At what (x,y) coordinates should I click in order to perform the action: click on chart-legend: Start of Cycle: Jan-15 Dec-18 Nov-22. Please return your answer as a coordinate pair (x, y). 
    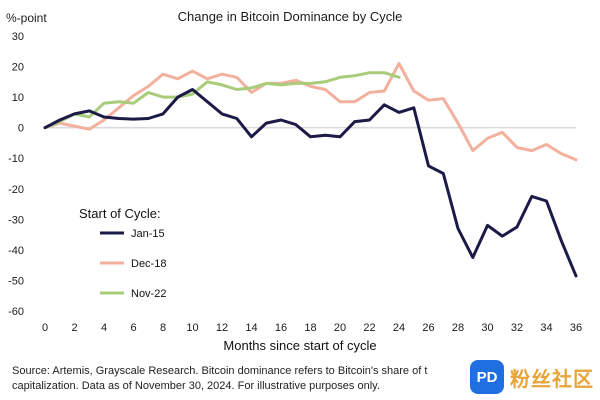
    Looking at the image, I should click on (122, 253).